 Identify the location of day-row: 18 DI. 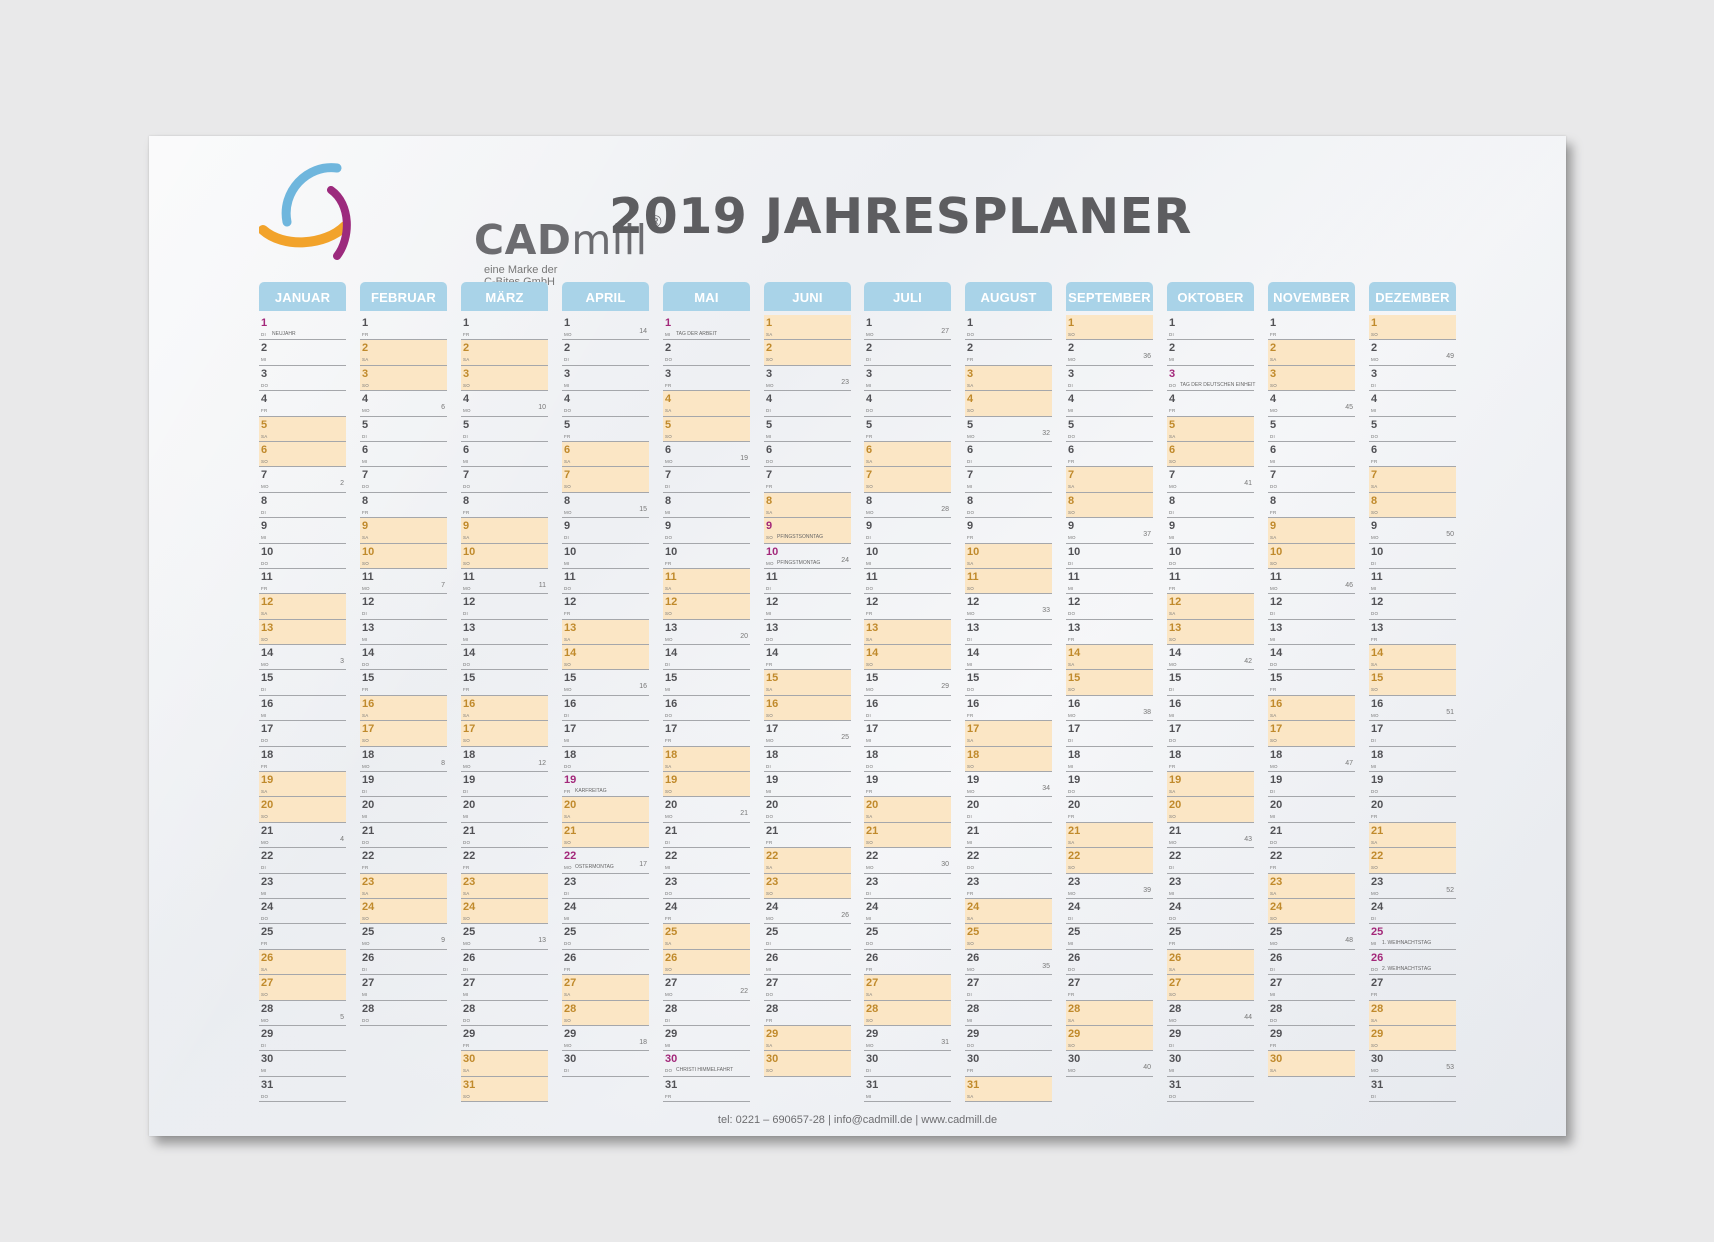
(807, 760).